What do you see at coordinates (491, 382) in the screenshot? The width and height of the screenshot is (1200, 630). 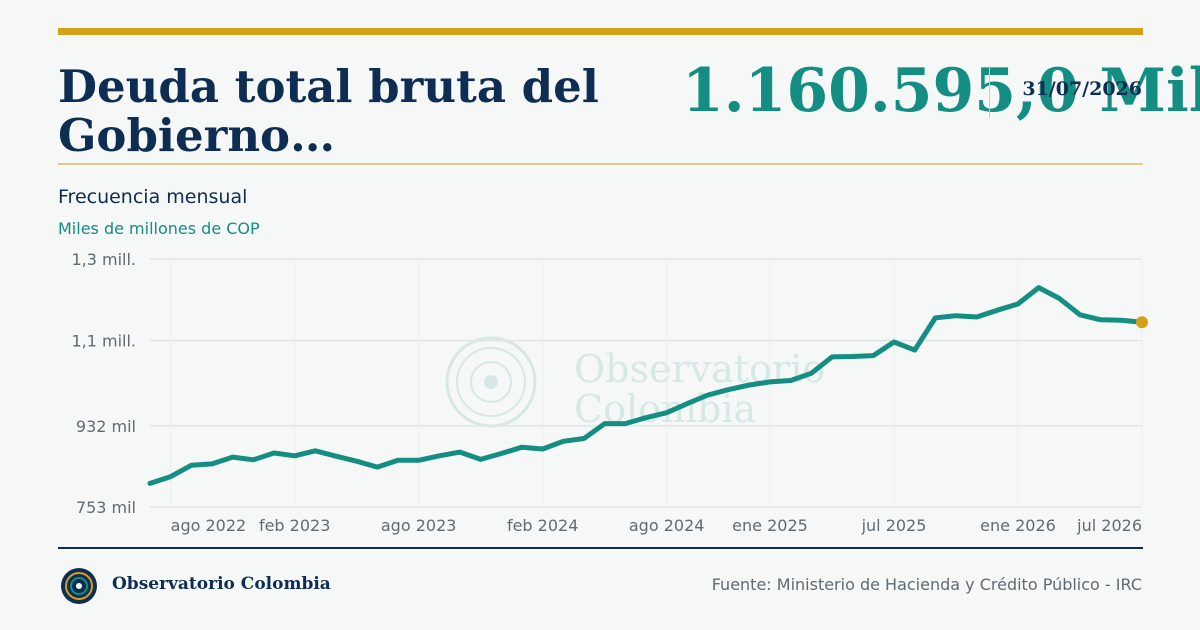 I see `watermark-logo-icon` at bounding box center [491, 382].